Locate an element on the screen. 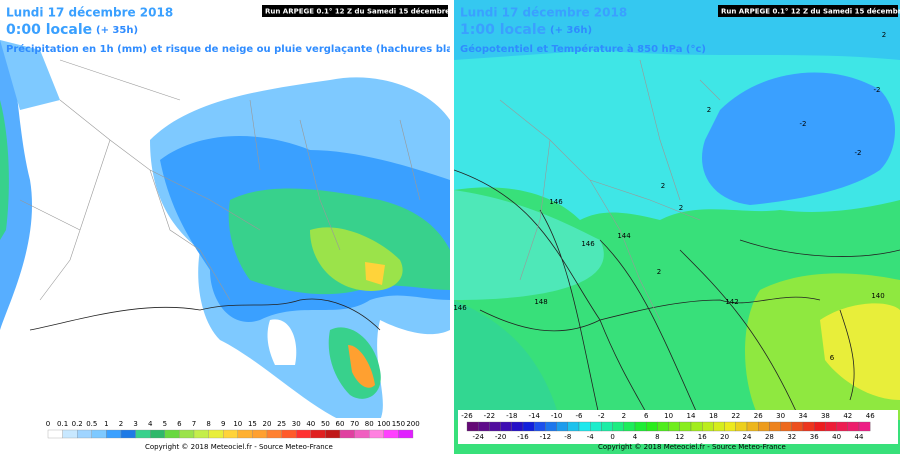 The width and height of the screenshot is (900, 458). temp-field is located at coordinates (507, 360).